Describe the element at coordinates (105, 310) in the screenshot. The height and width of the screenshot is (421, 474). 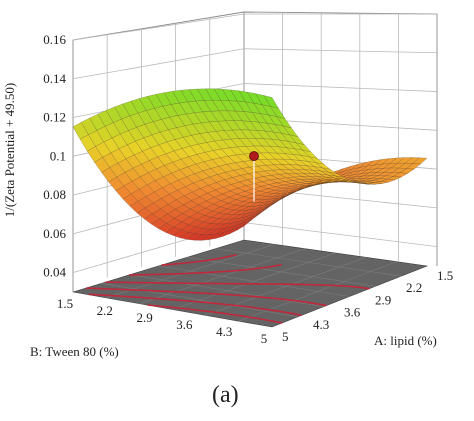
I see `b-tick-label: 2.2` at that location.